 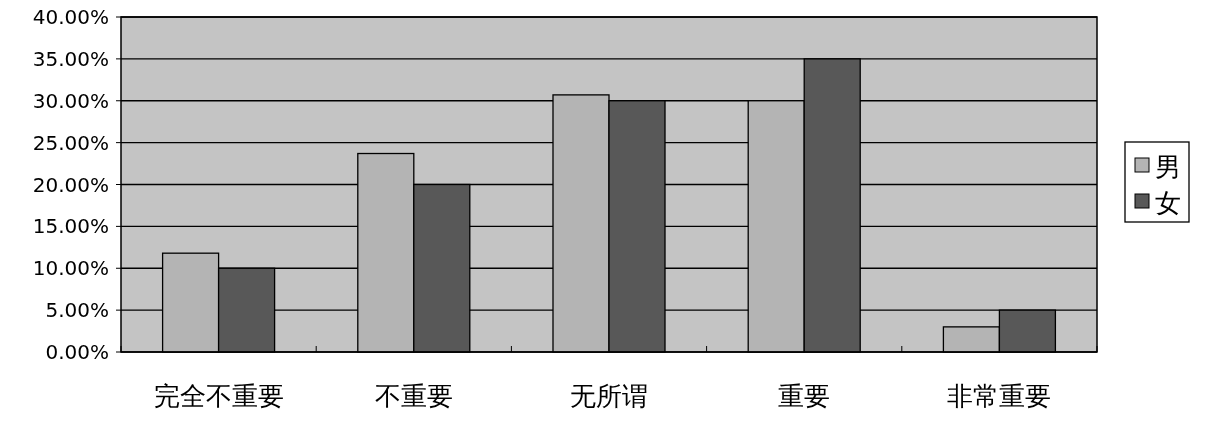 What do you see at coordinates (804, 396) in the screenshot?
I see `x-tick-label: 重要` at bounding box center [804, 396].